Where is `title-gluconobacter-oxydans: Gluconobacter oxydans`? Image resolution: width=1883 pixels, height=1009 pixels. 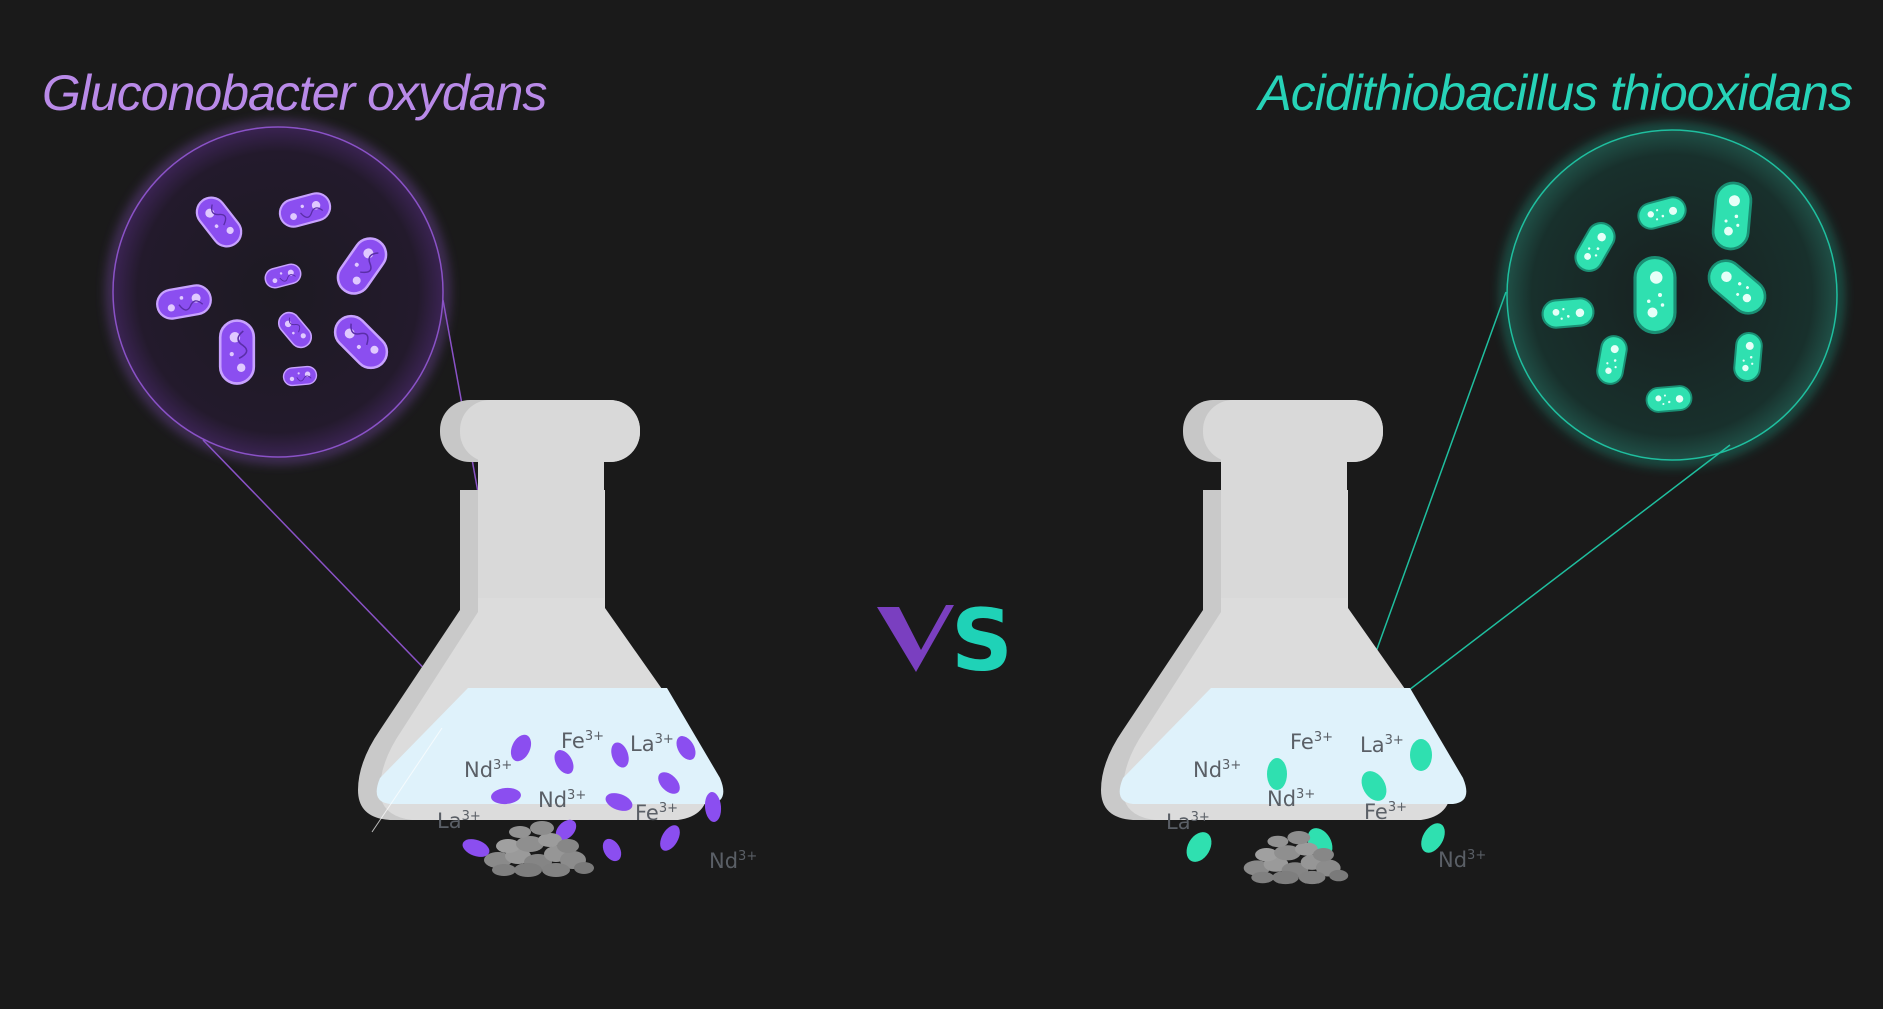
title-gluconobacter-oxydans: Gluconobacter oxydans is located at coordinates (294, 93).